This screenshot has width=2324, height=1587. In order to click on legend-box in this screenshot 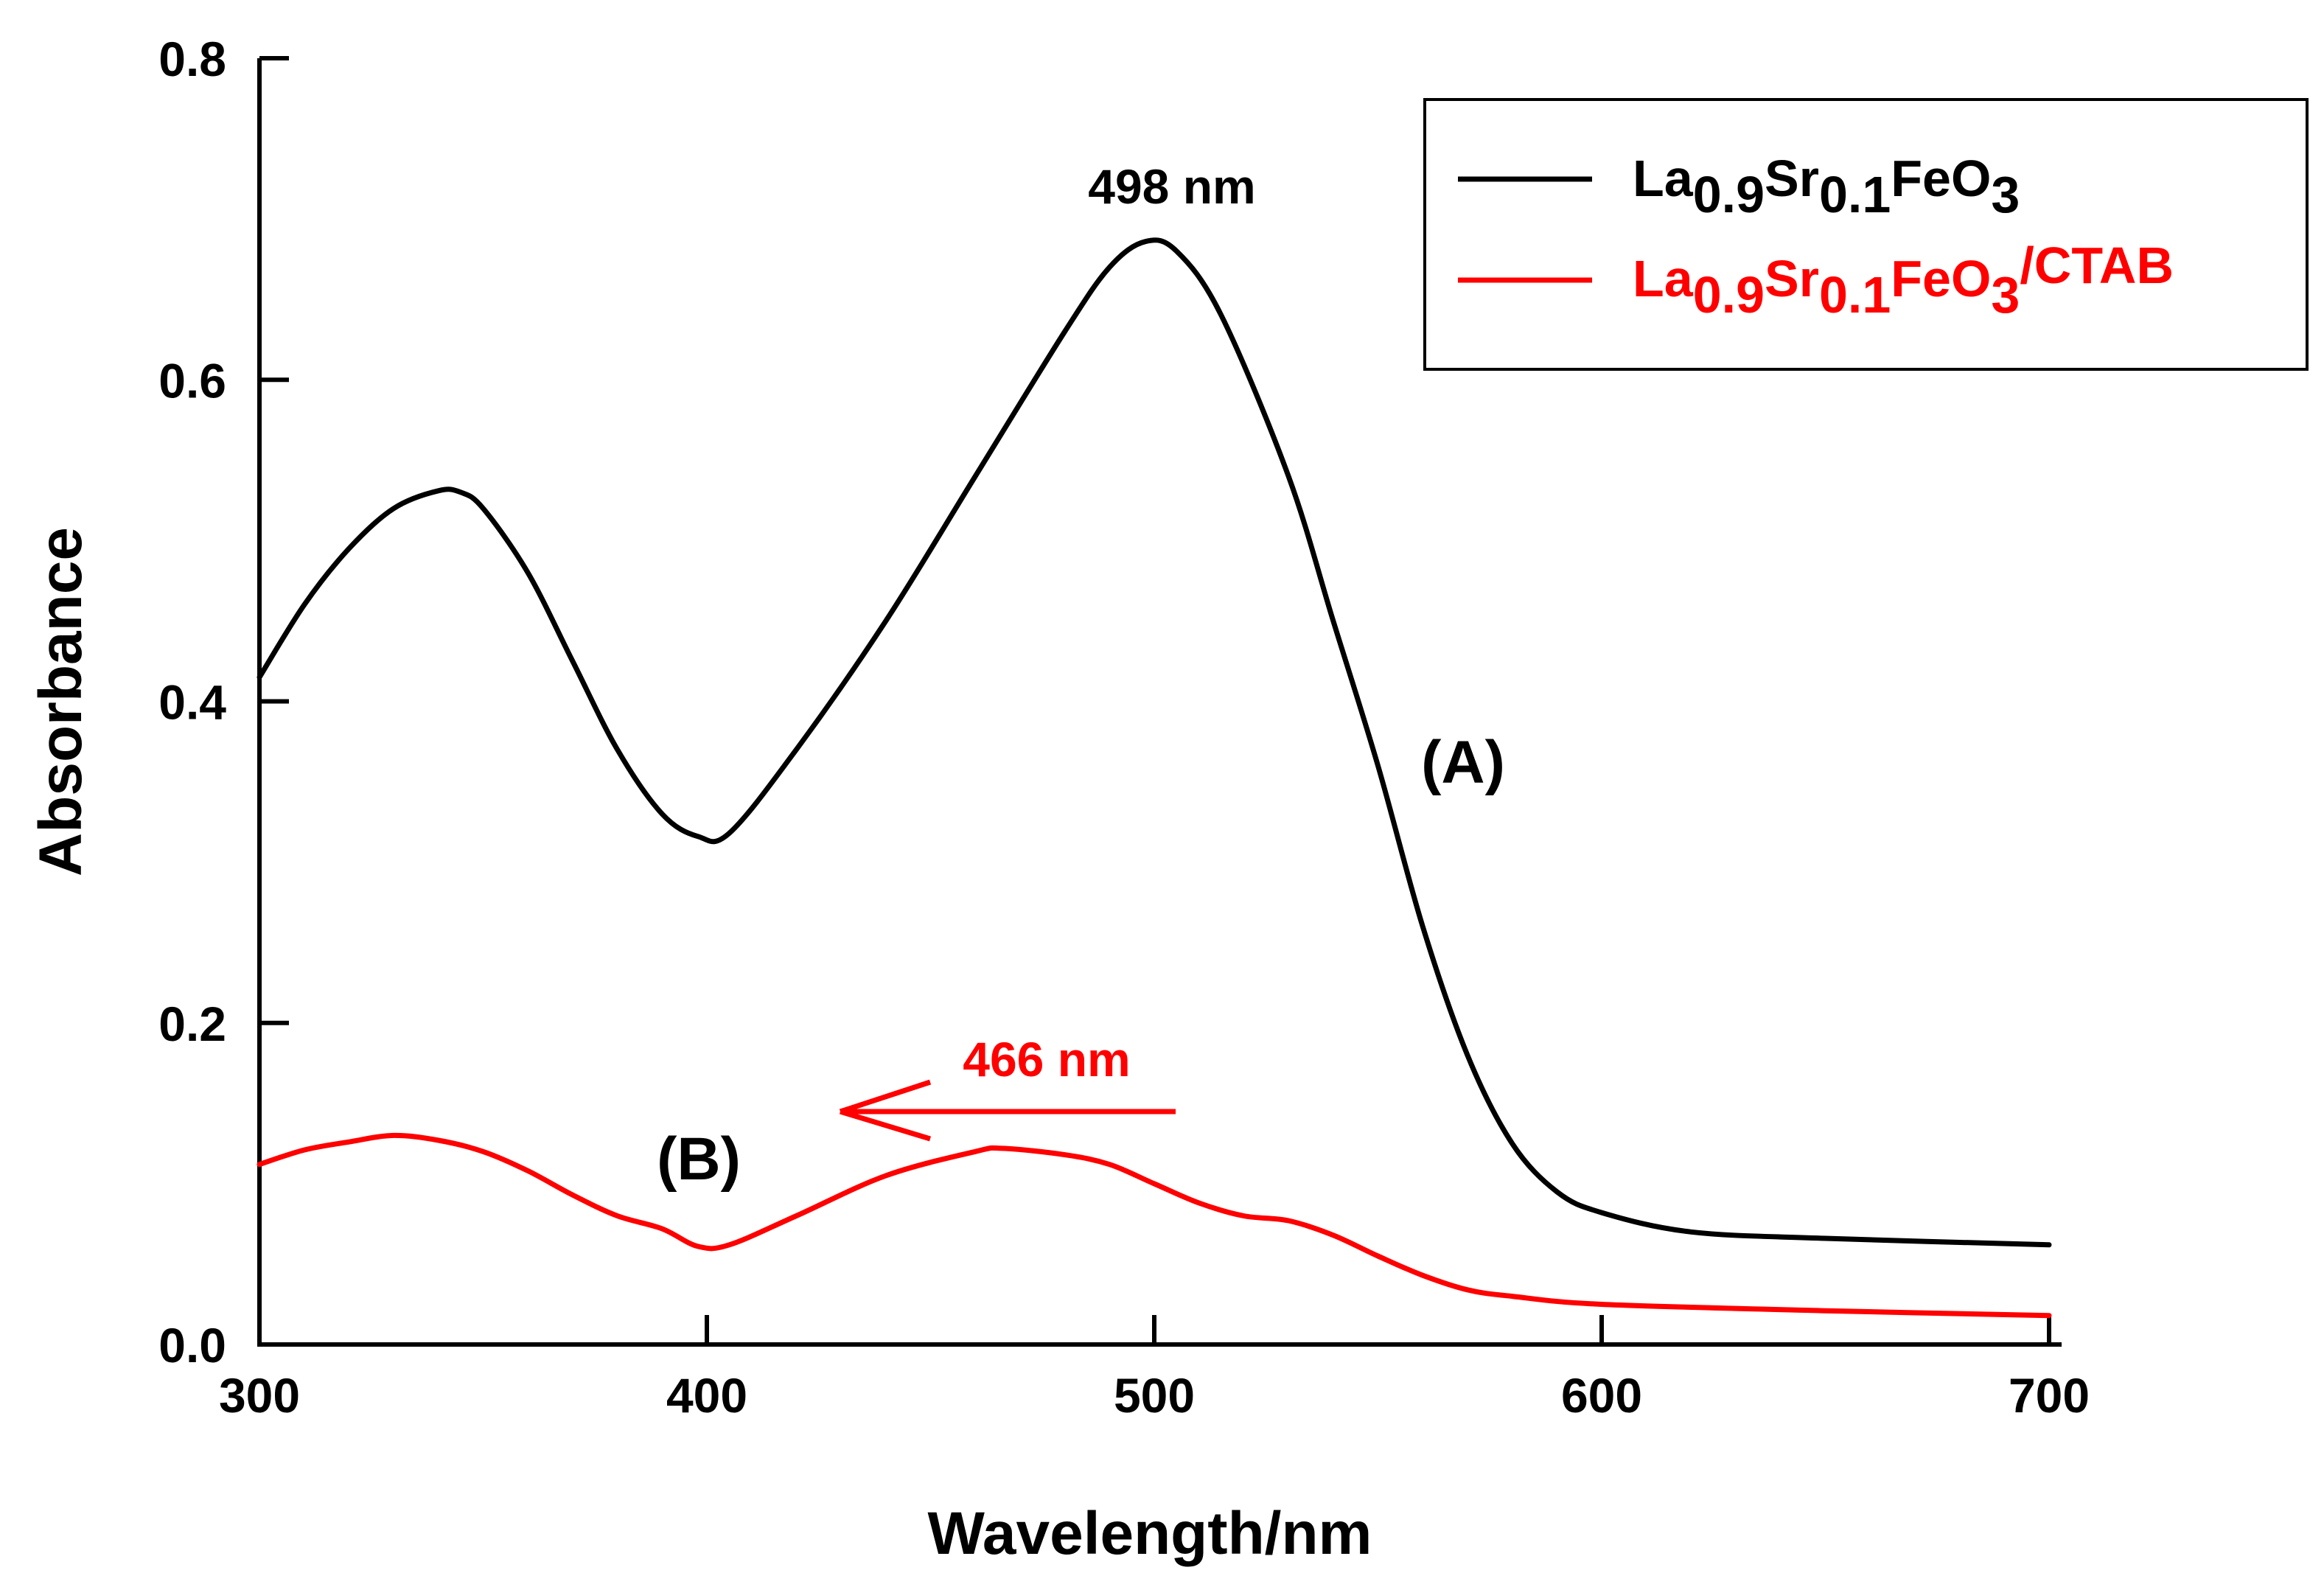, I will do `click(1866, 235)`.